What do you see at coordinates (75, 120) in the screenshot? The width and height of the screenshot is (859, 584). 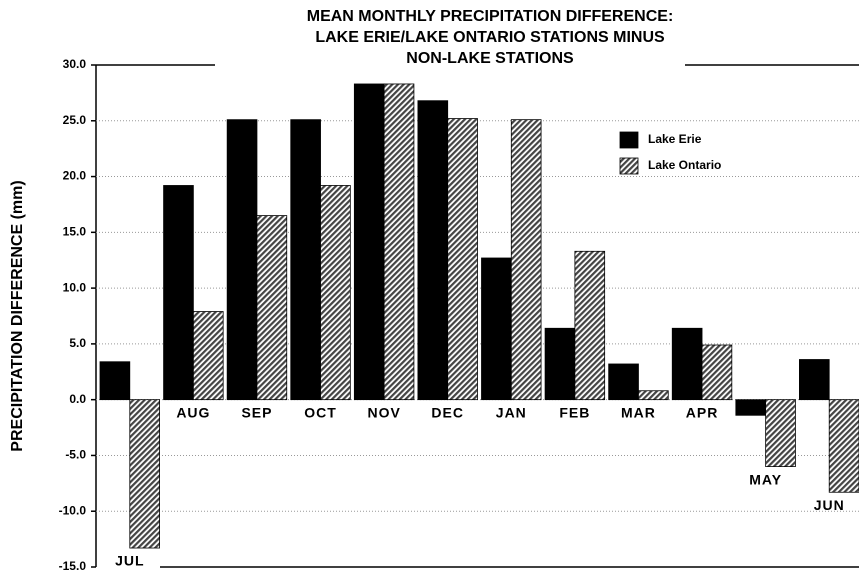 I see `y-tick-label: 25.0` at bounding box center [75, 120].